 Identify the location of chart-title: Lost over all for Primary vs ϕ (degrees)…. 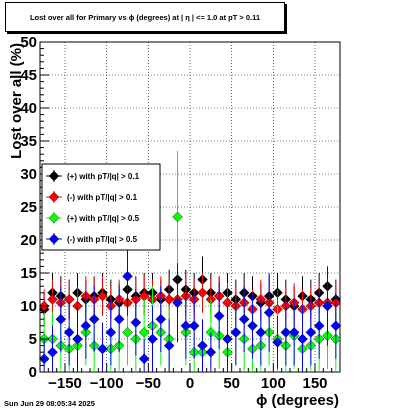
(145, 17).